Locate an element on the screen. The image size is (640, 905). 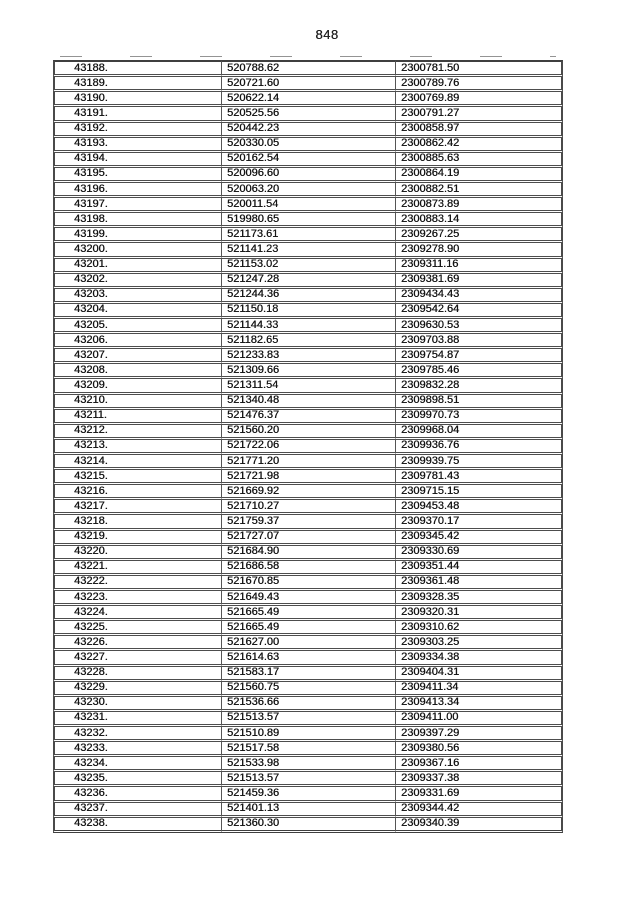
table-row: 43218. 521759.37 2309370.17 is located at coordinates (308, 523).